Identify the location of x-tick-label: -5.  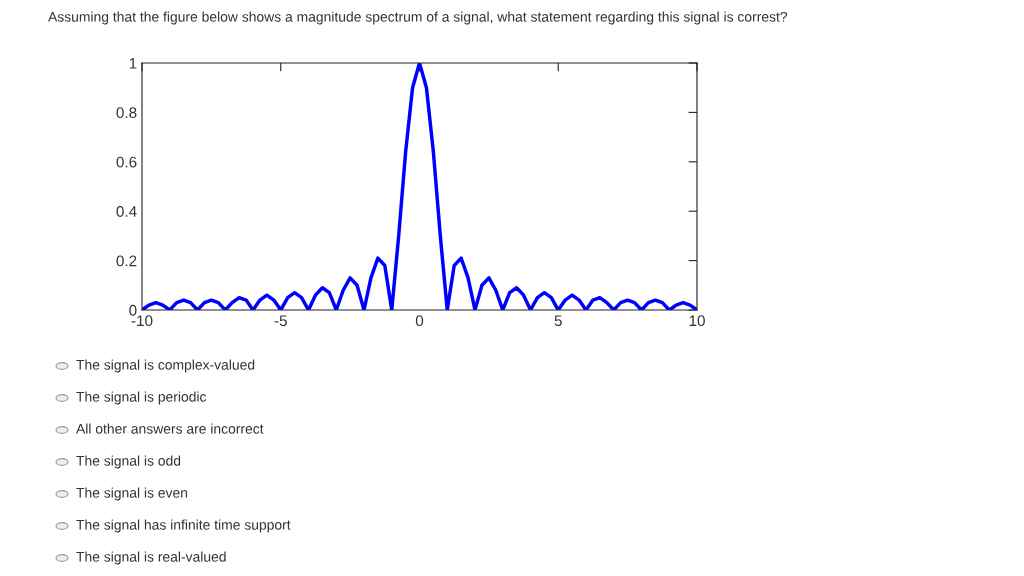
(280, 321).